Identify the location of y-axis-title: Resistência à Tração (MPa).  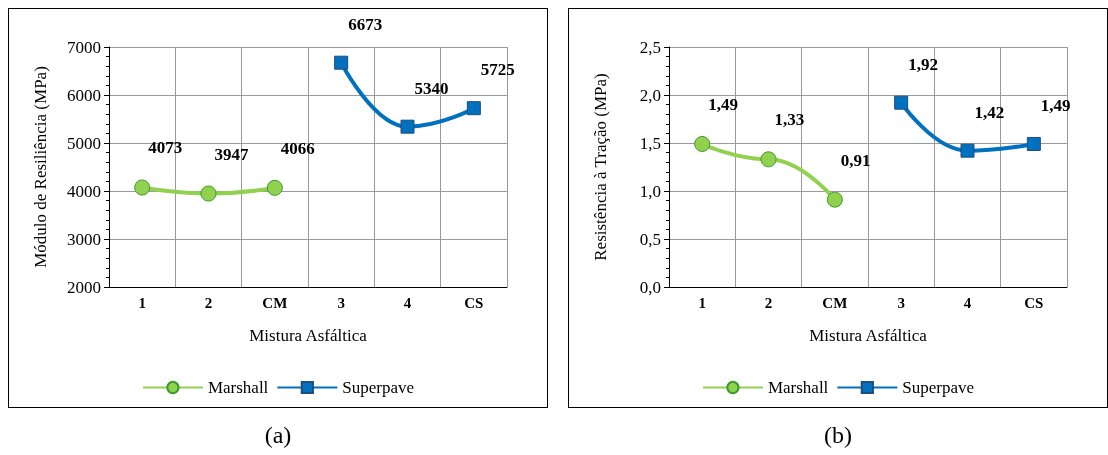
(600, 167).